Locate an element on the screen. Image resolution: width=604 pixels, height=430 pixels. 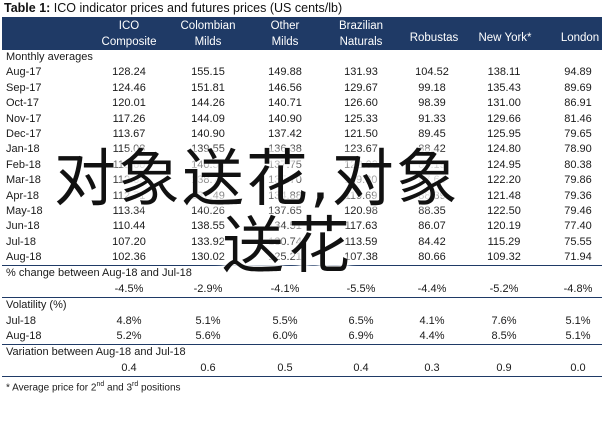
table-cell: 124.46 is located at coordinates (129, 87).